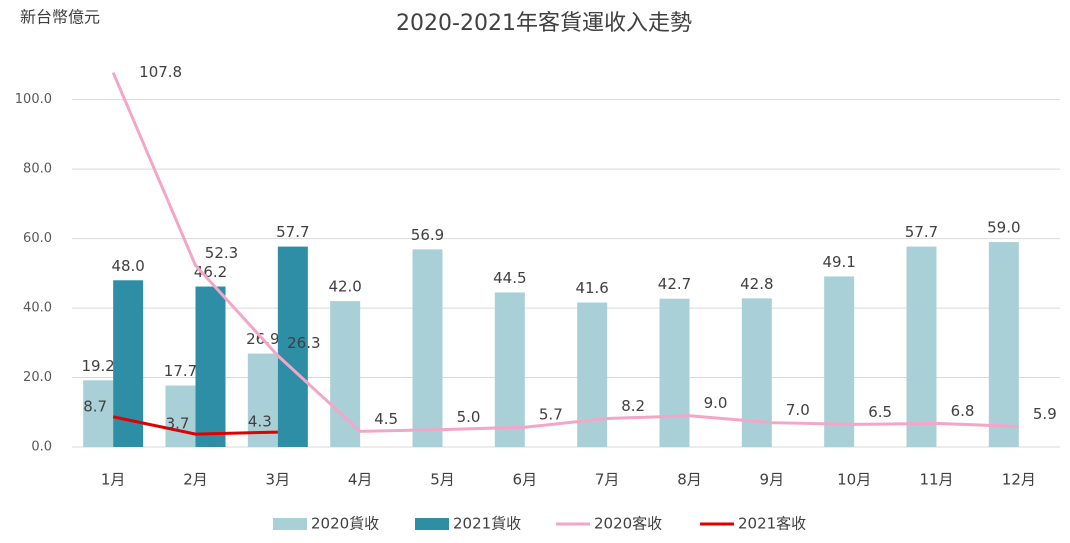 This screenshot has height=543, width=1070. Describe the element at coordinates (772, 480) in the screenshot. I see `x-tick-label: 9月` at that location.